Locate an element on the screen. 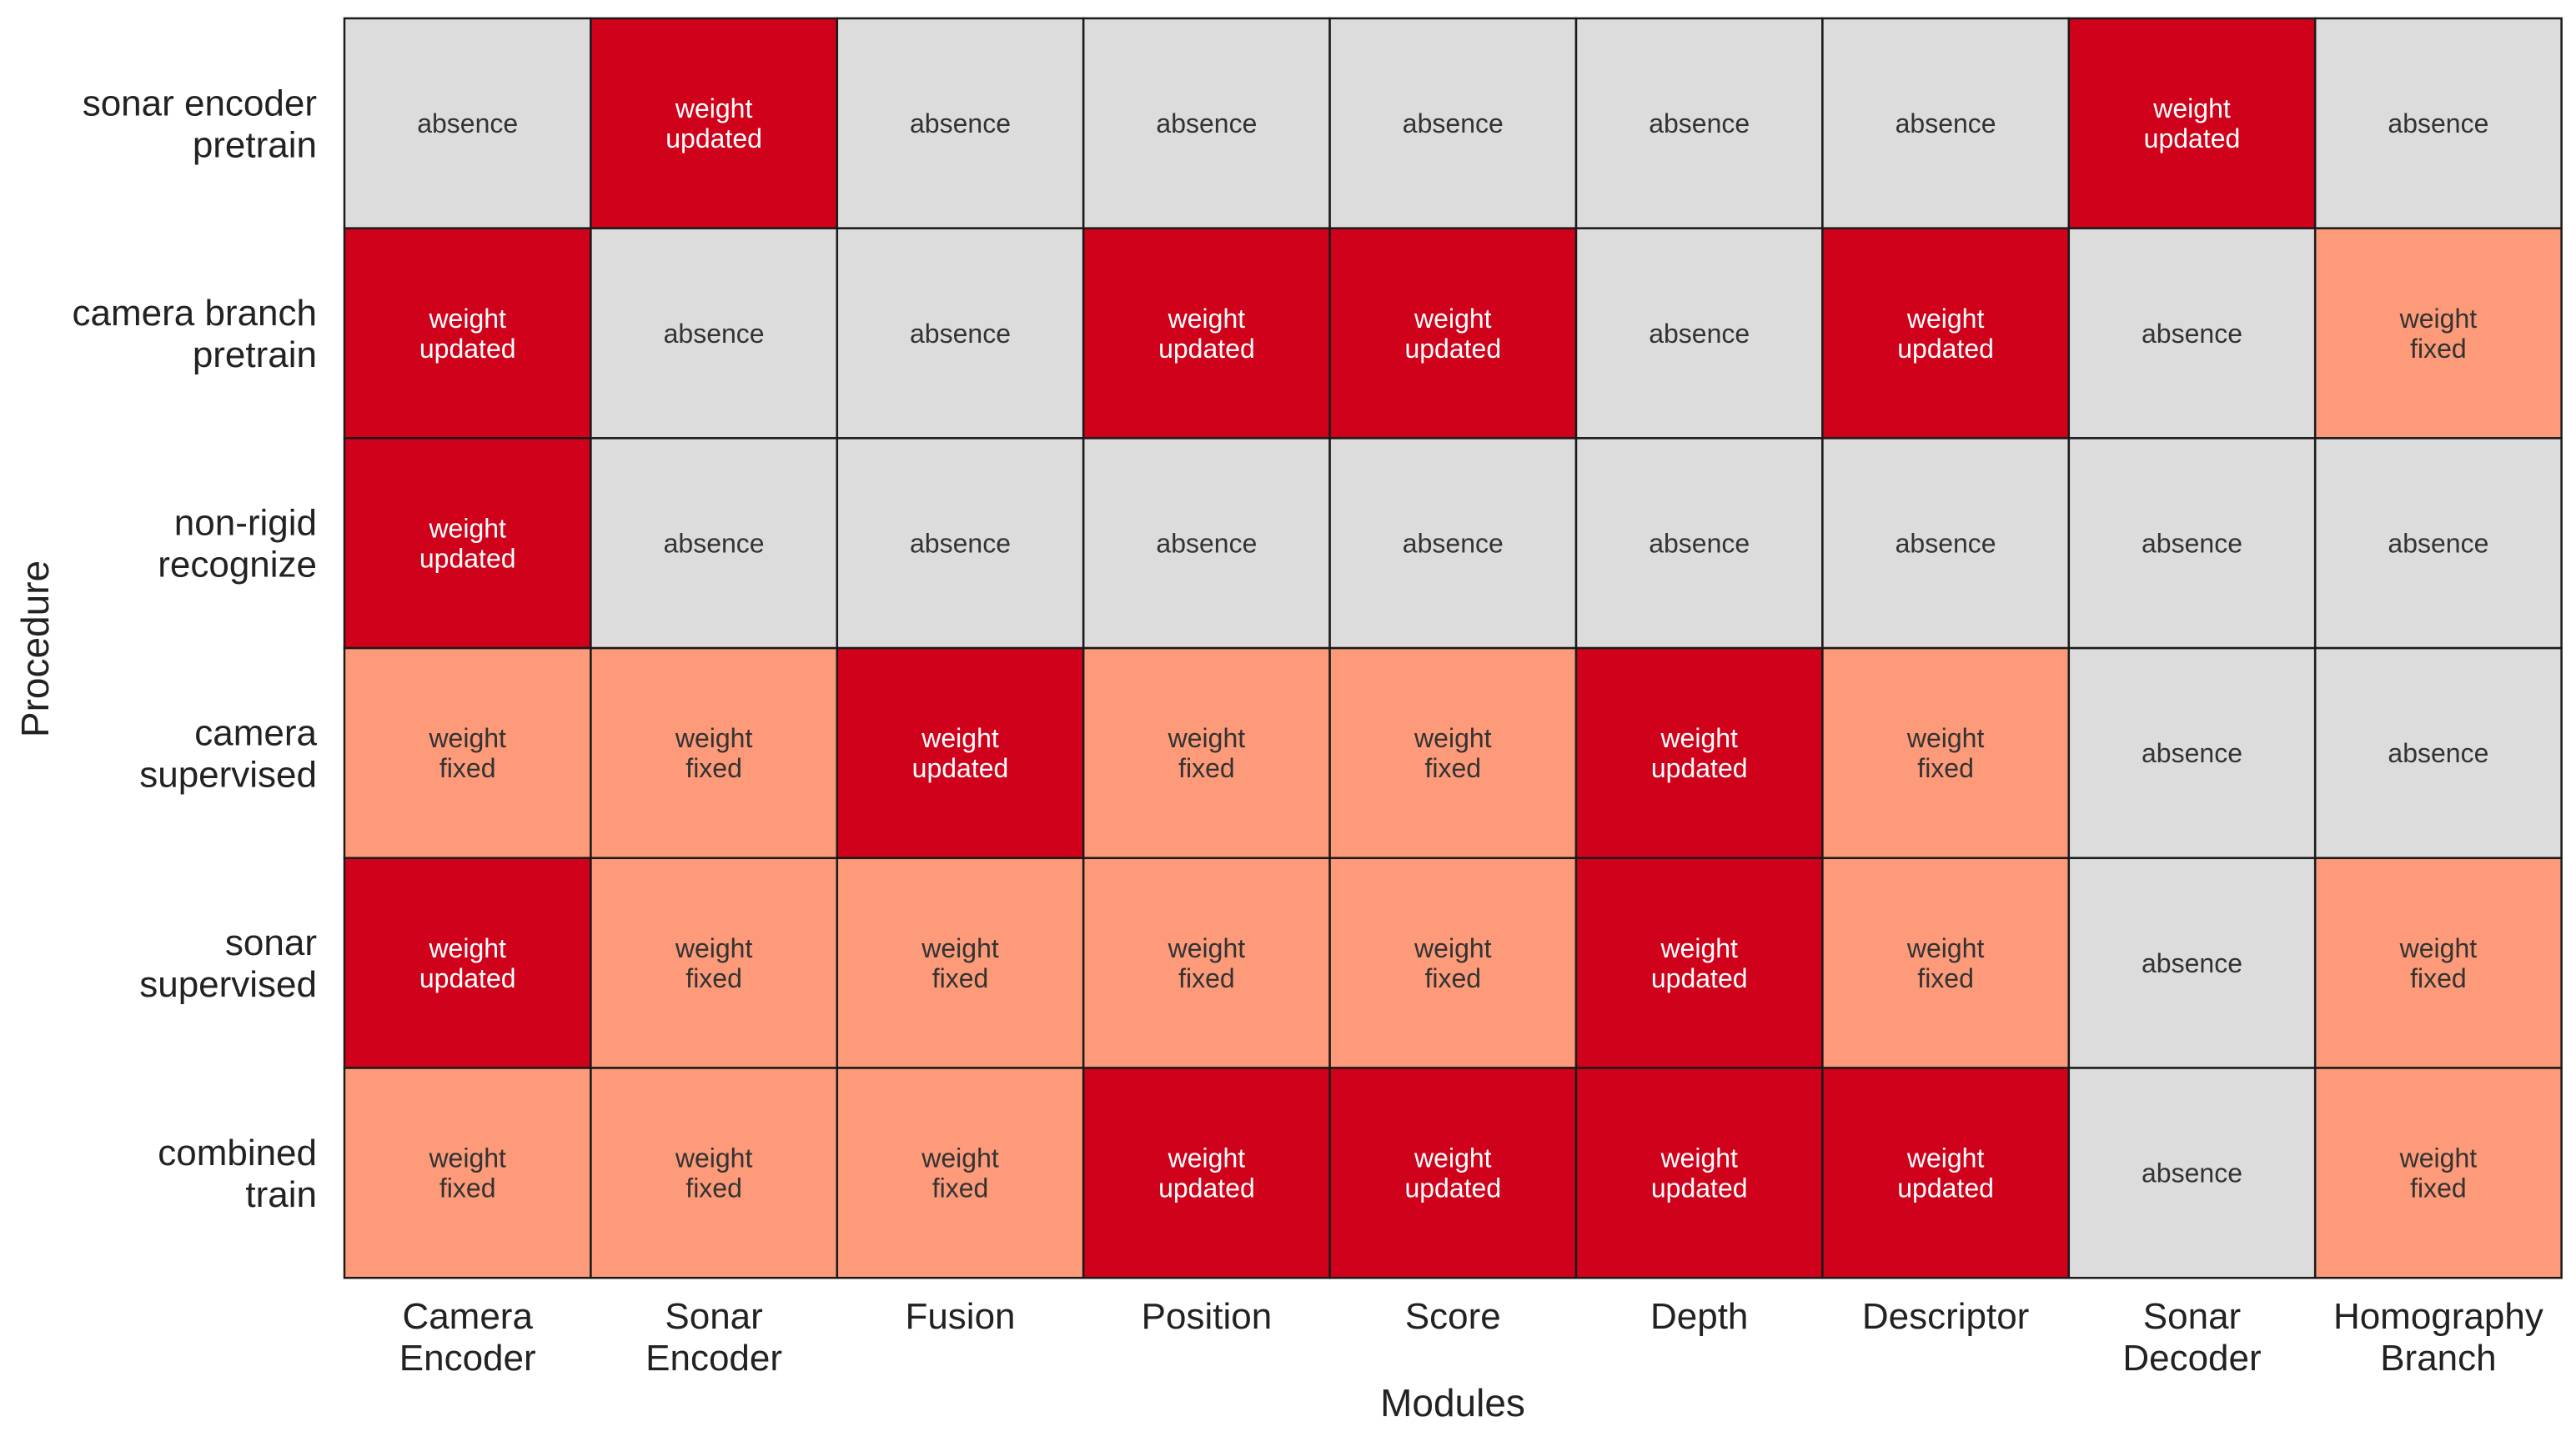  cell-sonar-supervised-position: weight fixed is located at coordinates (1206, 963).